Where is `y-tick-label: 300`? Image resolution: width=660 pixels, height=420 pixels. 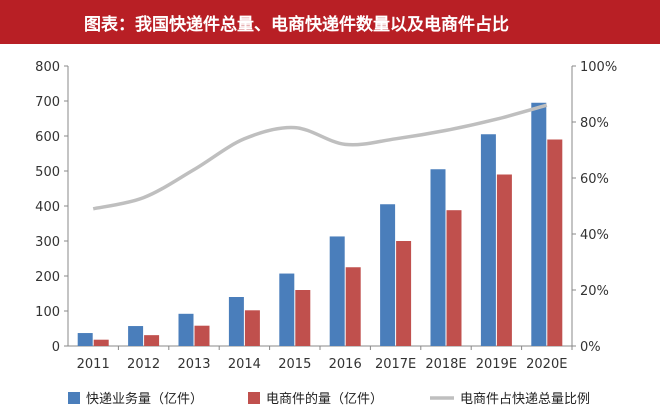
y-tick-label: 300 is located at coordinates (47, 242).